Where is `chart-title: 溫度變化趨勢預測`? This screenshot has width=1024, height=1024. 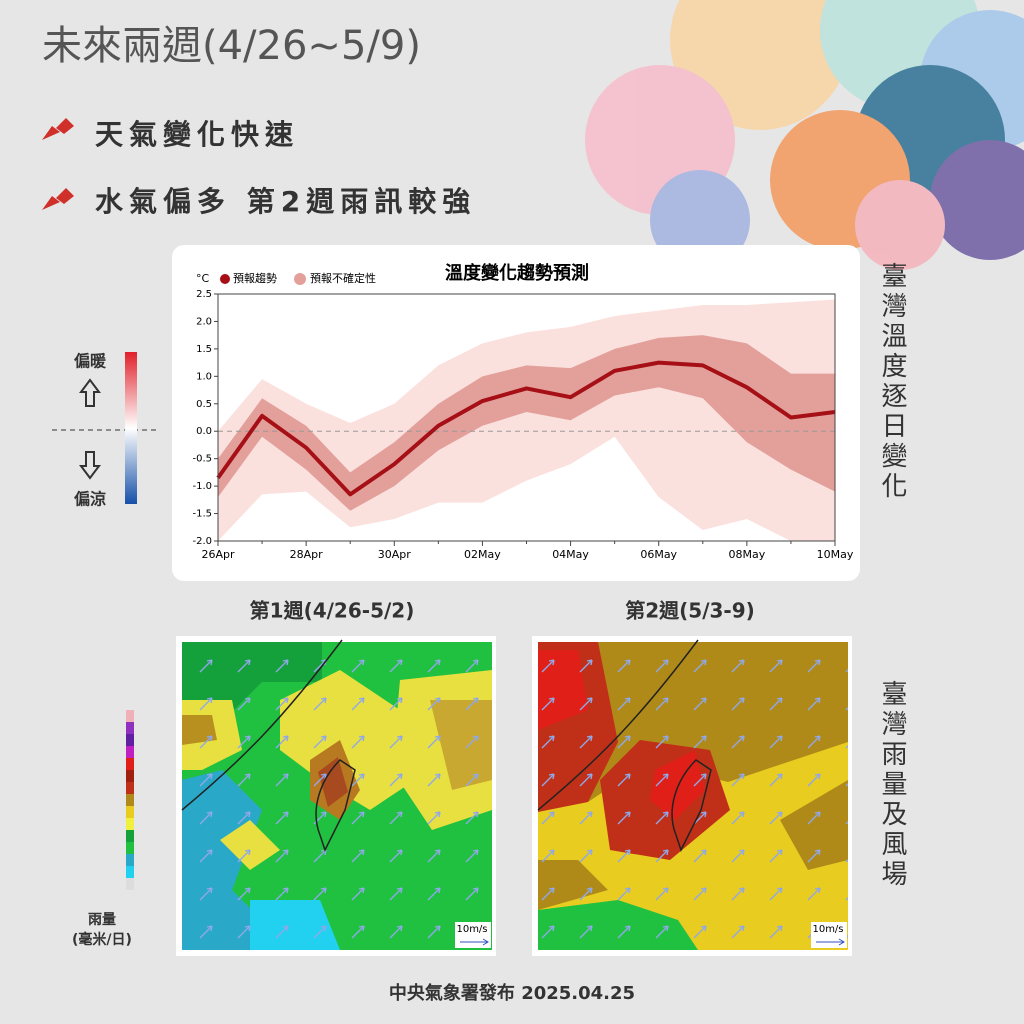
chart-title: 溫度變化趨勢預測 is located at coordinates (517, 273).